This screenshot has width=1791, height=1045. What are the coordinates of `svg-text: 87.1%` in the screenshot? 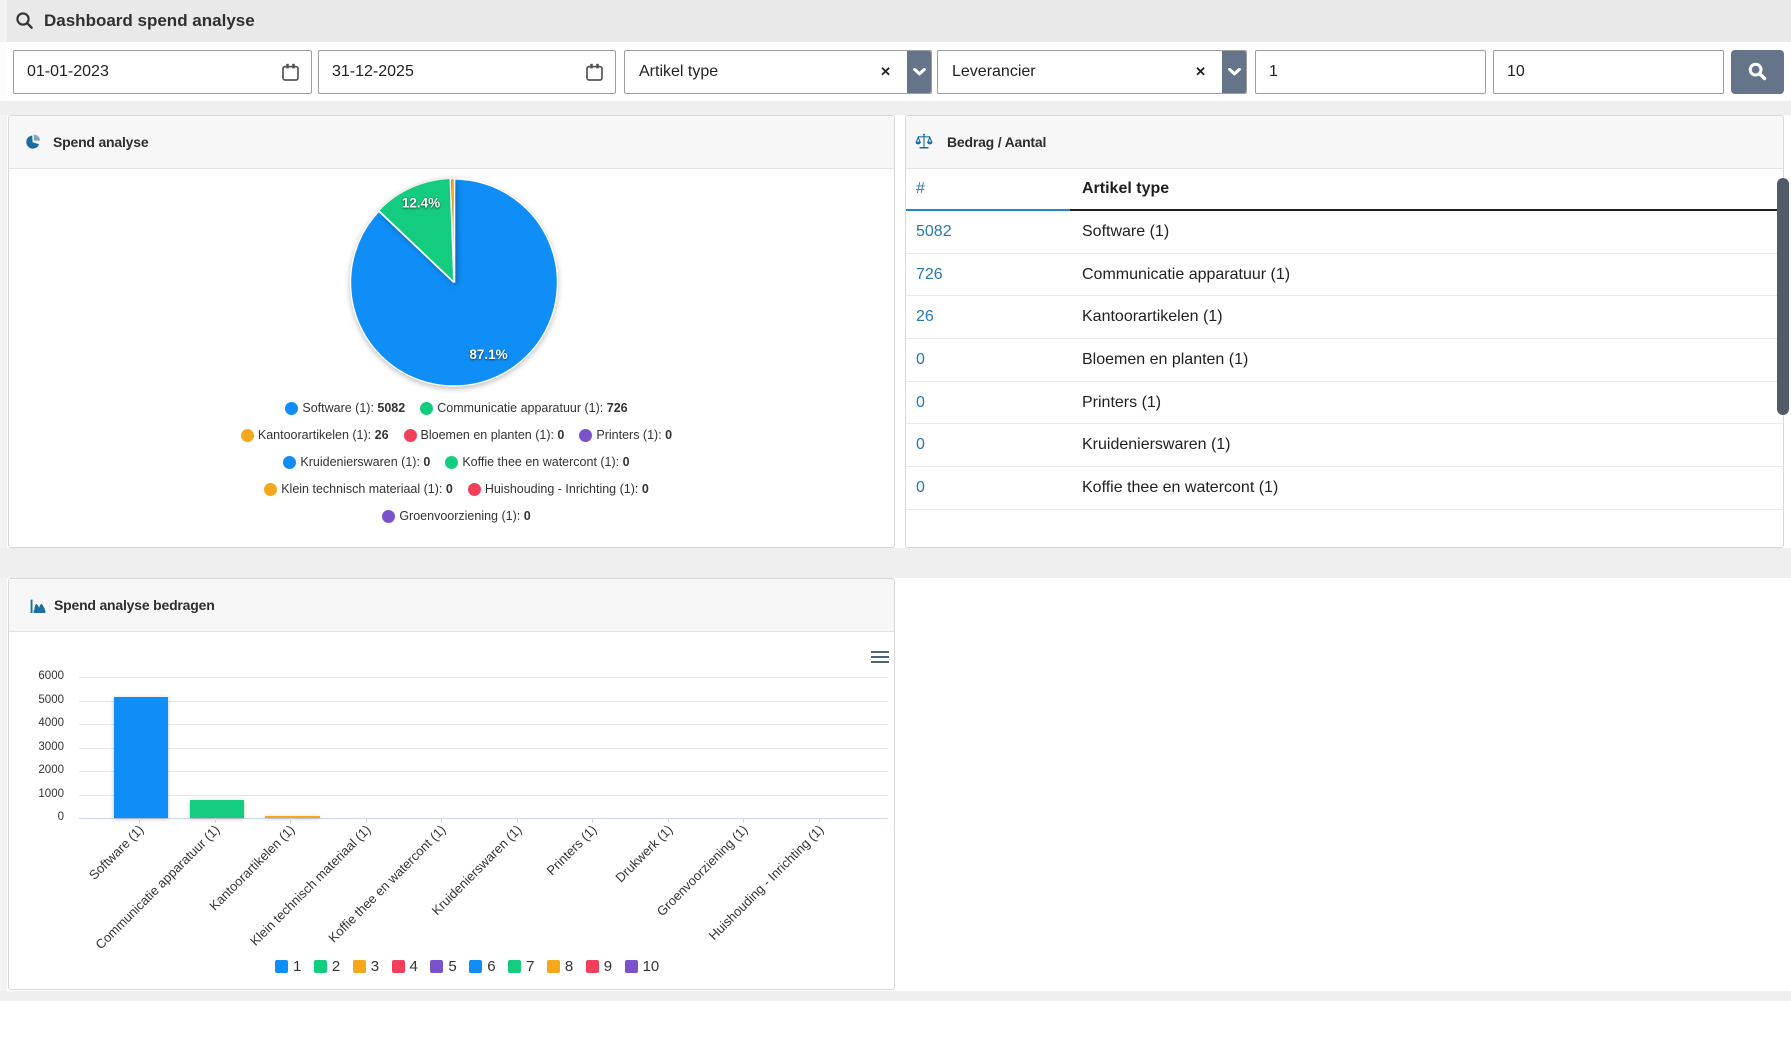 It's located at (488, 354).